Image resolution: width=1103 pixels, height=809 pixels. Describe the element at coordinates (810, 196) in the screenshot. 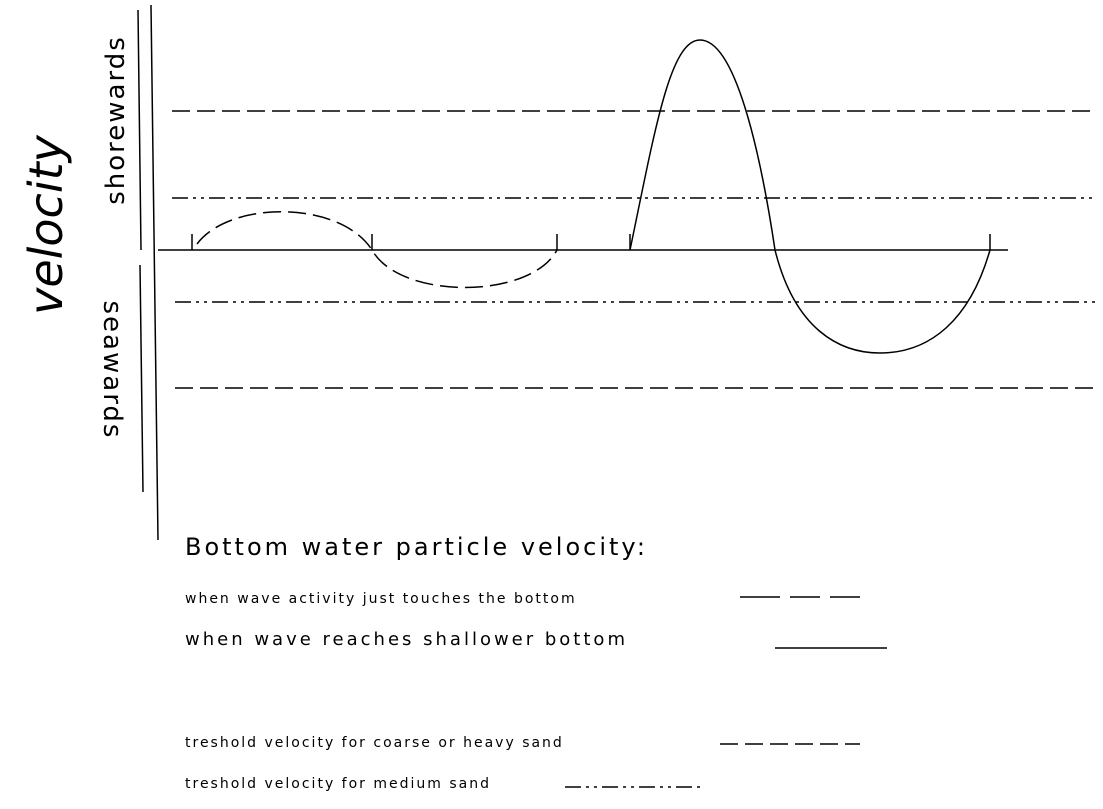

I see `wave-shallow-bottom` at that location.